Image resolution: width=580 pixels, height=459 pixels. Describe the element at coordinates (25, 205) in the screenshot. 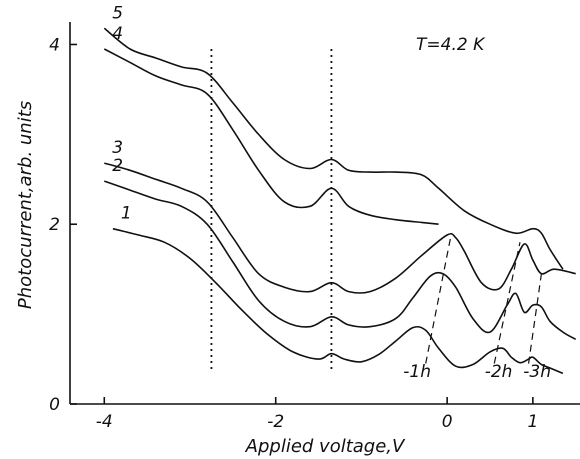

I see `y-axis-label: Photocurrent,arb. units` at that location.